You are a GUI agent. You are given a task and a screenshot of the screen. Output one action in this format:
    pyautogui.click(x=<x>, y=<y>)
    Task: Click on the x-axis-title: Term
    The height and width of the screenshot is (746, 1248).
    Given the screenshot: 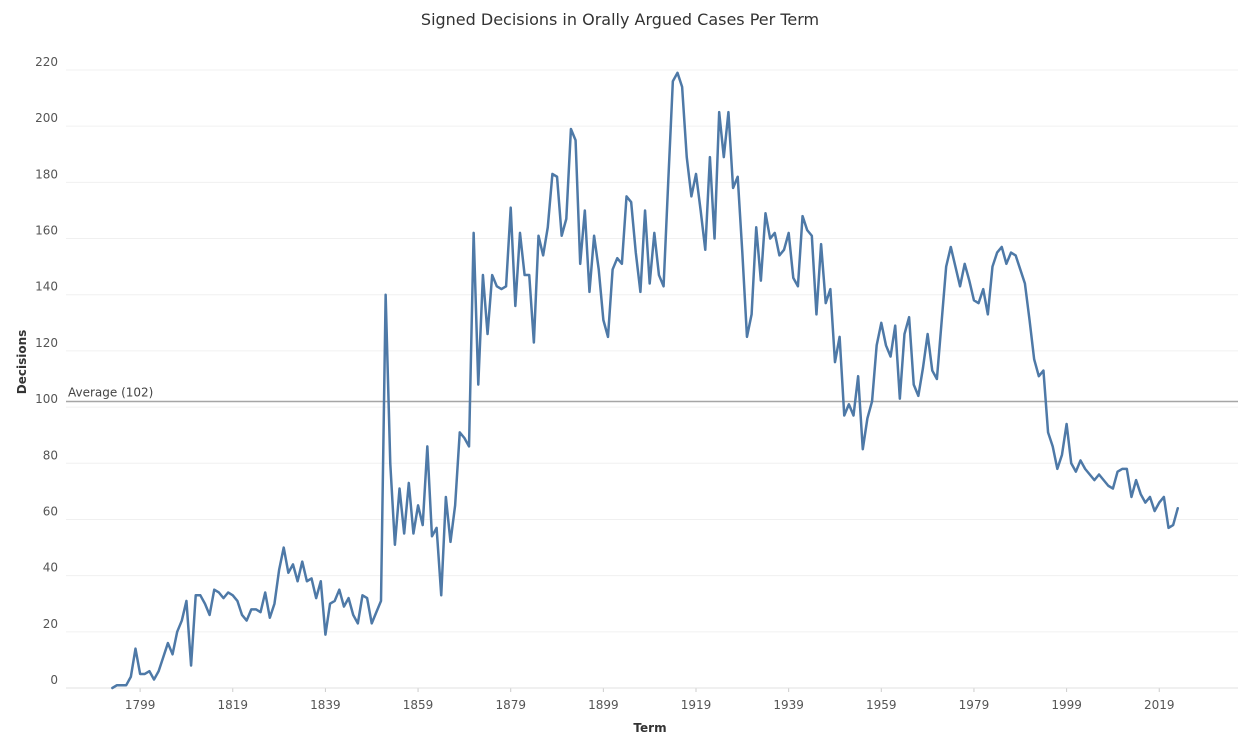 What is the action you would take?
    pyautogui.click(x=649, y=728)
    